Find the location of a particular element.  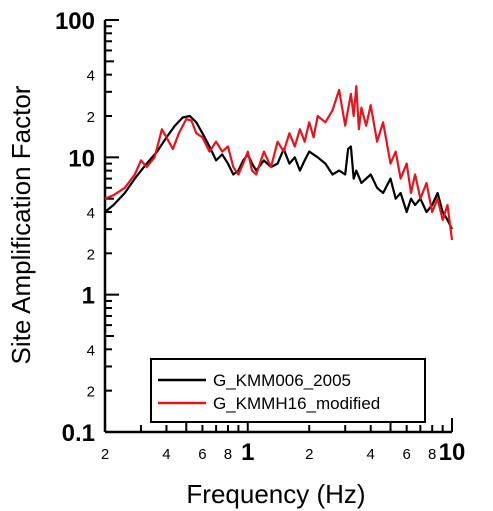

y-major-tick-label: 1 is located at coordinates (88, 296).